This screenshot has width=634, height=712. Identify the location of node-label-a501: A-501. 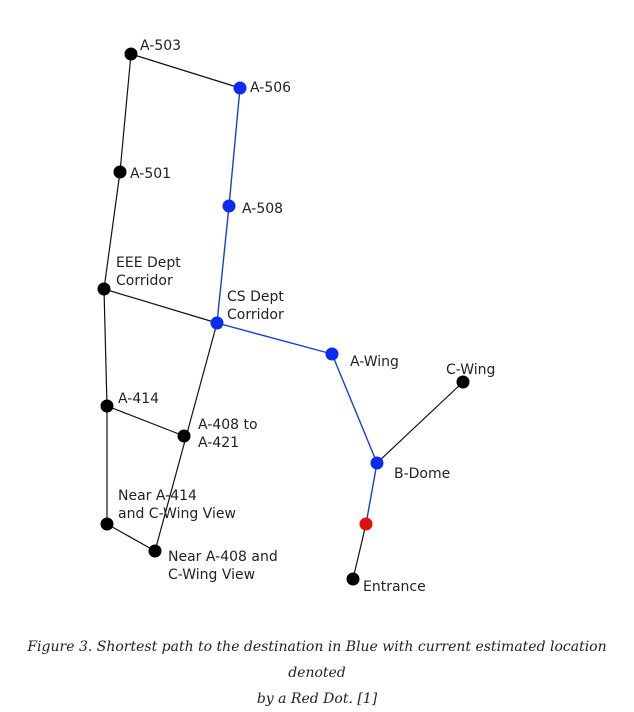
(150, 174).